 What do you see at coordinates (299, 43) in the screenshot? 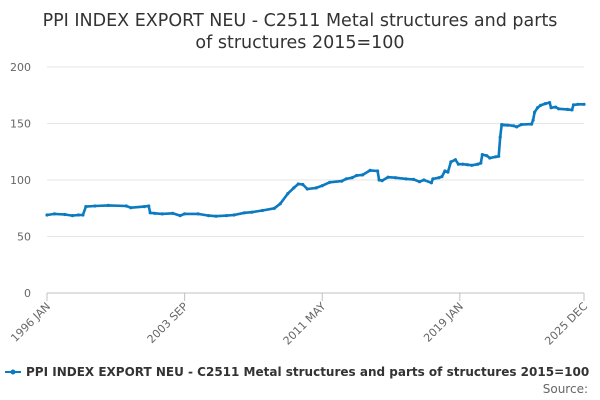
I see `chart-title-line-2: of structures 2015=100` at bounding box center [299, 43].